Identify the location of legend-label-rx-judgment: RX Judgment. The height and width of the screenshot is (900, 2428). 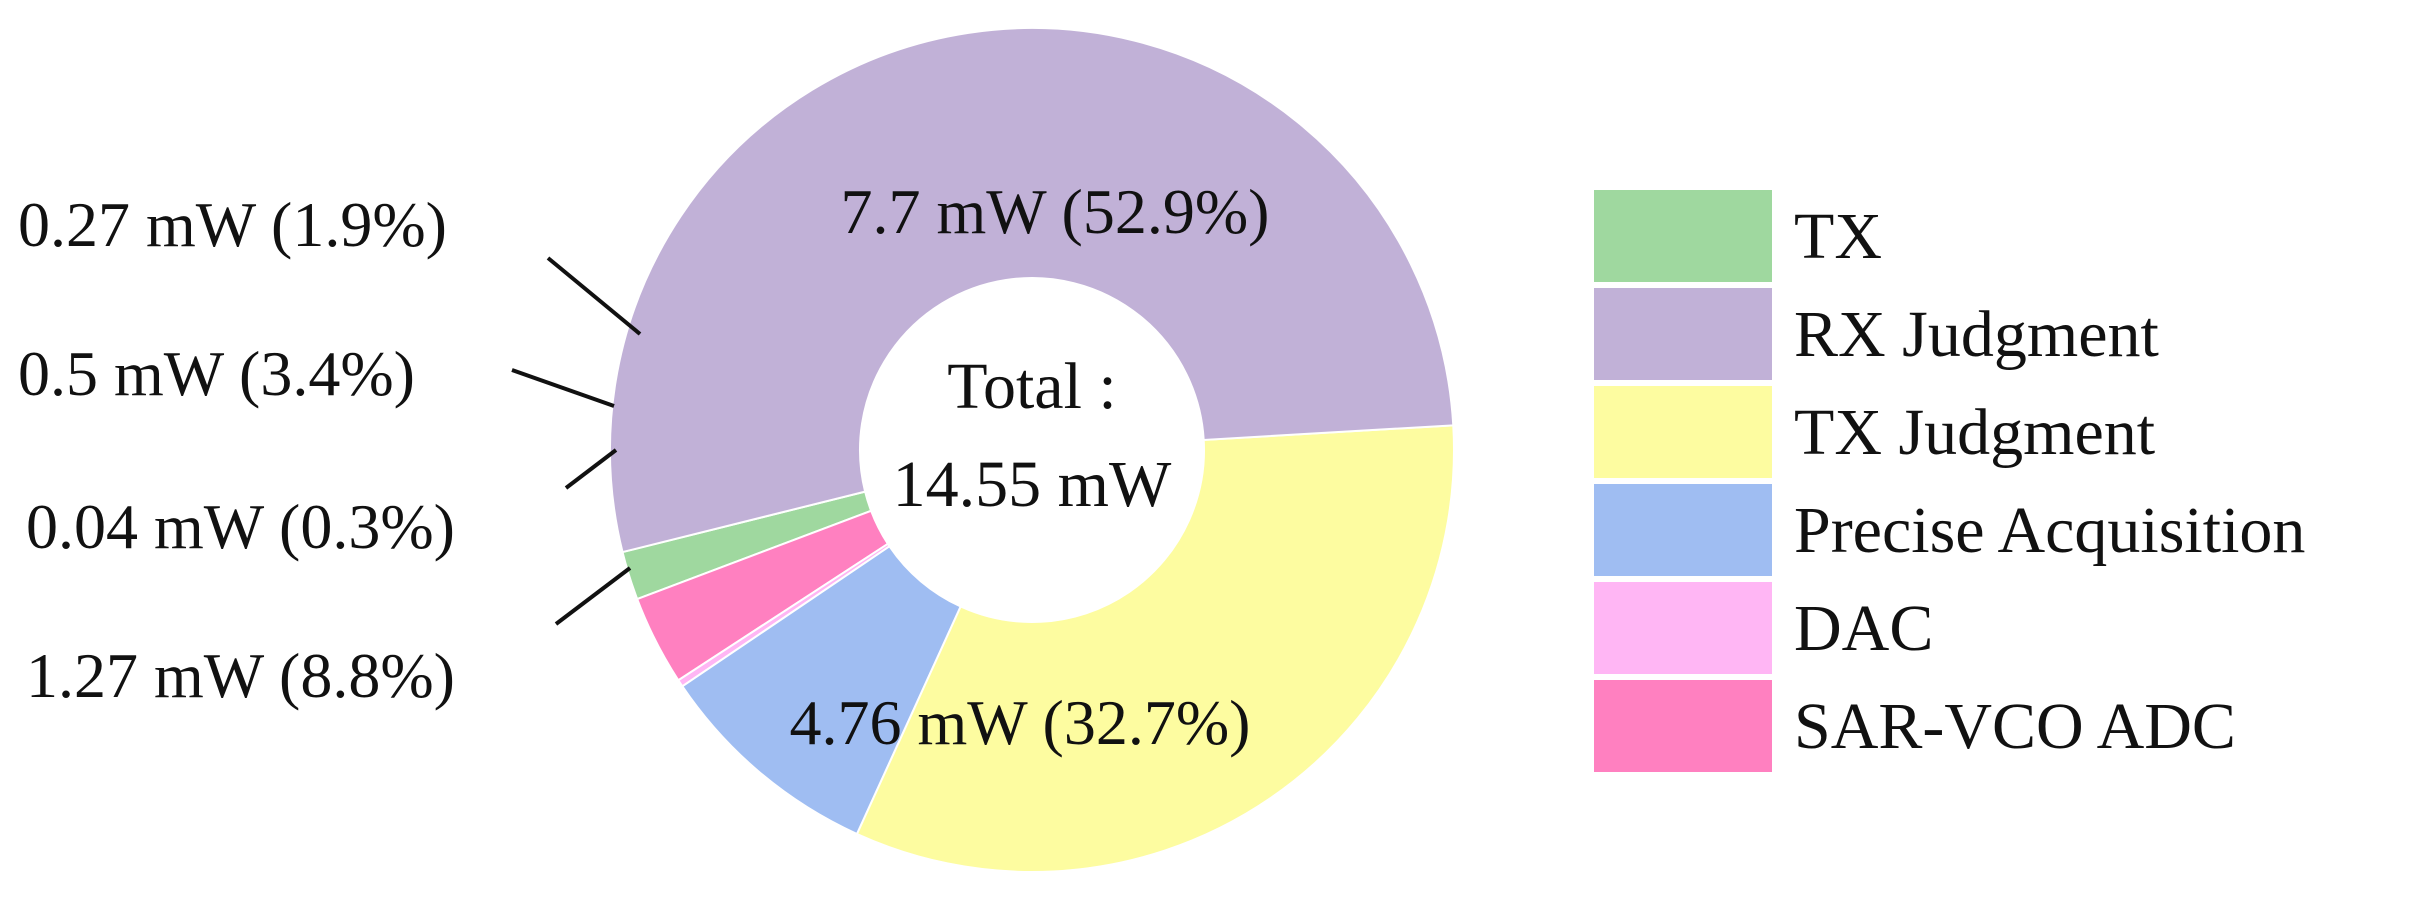
(1976, 334).